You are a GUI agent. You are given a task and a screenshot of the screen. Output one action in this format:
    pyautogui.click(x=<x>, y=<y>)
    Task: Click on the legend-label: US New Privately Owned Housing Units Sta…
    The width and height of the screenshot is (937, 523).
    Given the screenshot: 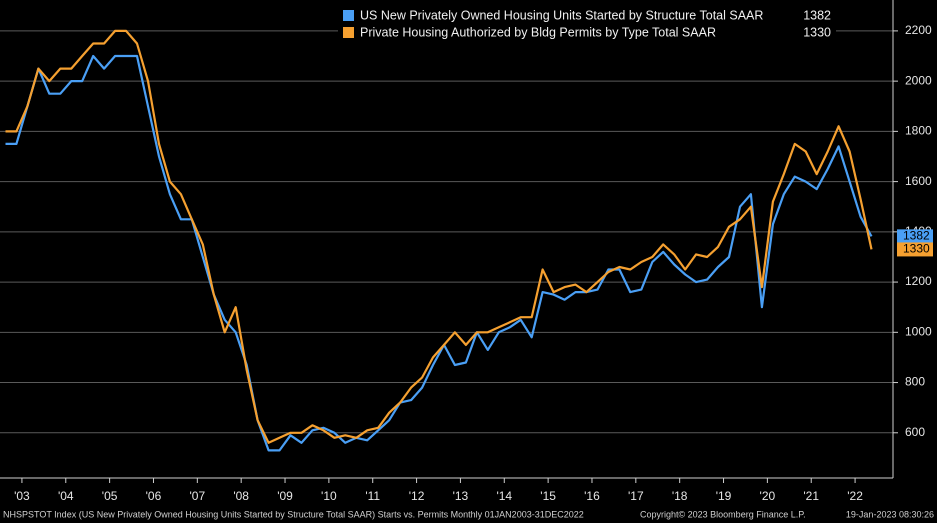 What is the action you would take?
    pyautogui.click(x=561, y=15)
    